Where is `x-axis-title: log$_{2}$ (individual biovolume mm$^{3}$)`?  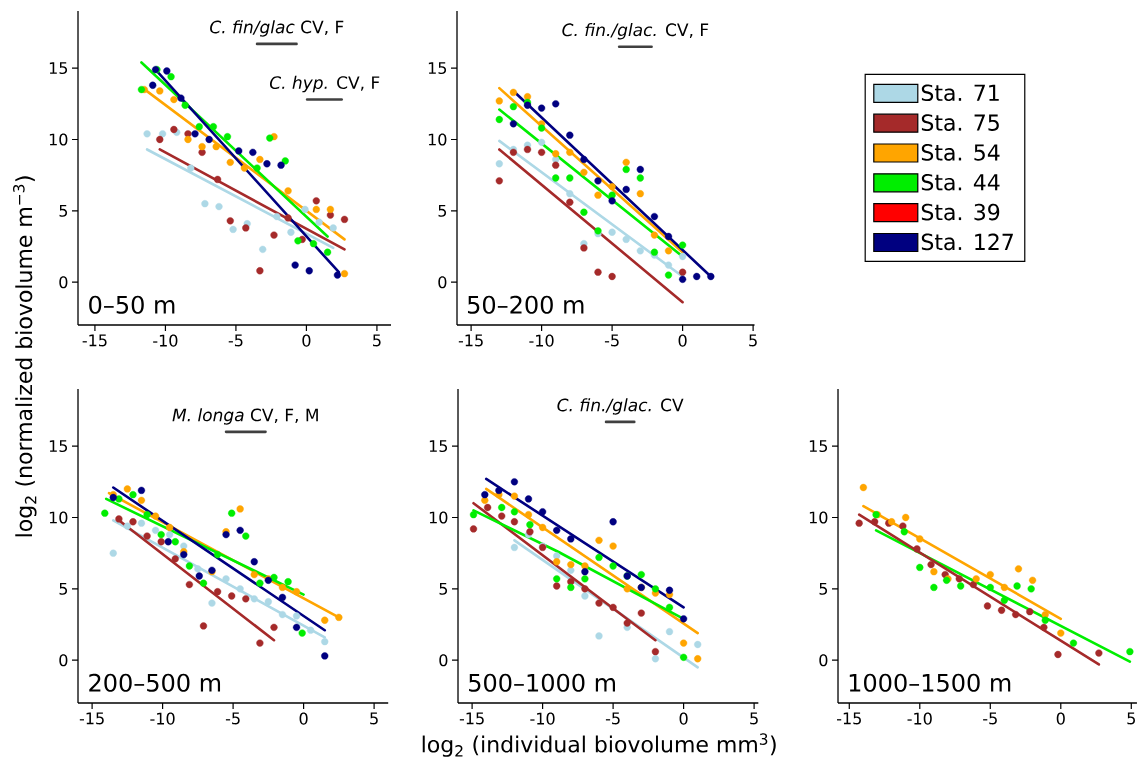 x-axis-title: log$_{2}$ (individual biovolume mm$^{3}$) is located at coordinates (599, 745).